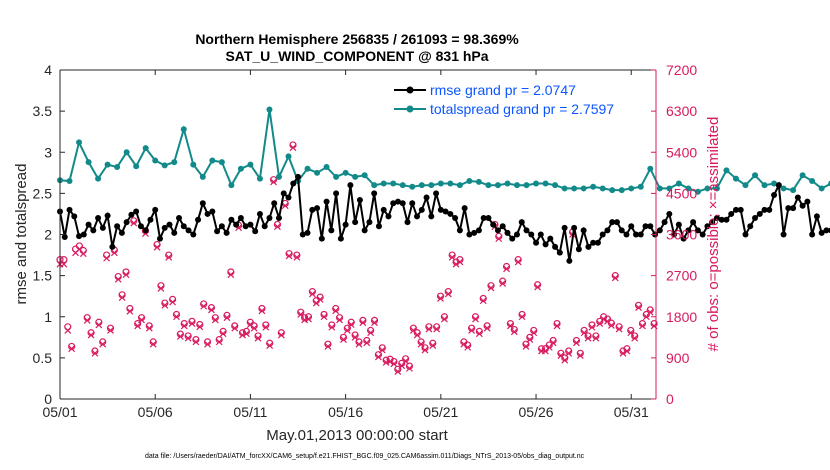 The image size is (830, 470). Describe the element at coordinates (681, 152) in the screenshot. I see `y-right-tick-label: 5400` at that location.